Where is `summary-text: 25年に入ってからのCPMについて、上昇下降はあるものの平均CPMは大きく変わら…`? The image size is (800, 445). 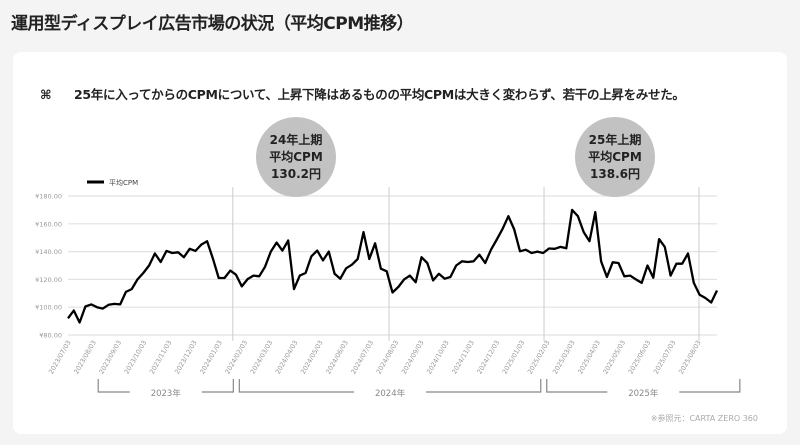
summary-text: 25年に入ってからのCPMについて、上昇下降はあるものの平均CPMは大きく変わら… is located at coordinates (379, 94).